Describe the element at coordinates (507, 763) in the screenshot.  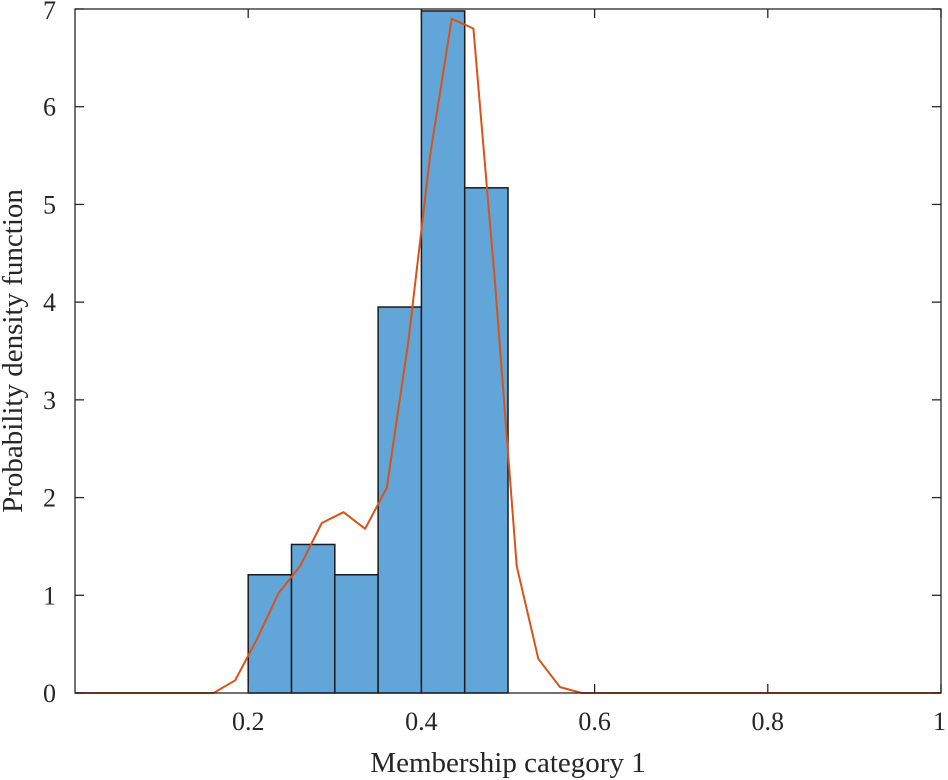
I see `x-axis-label: Membership category 1` at that location.